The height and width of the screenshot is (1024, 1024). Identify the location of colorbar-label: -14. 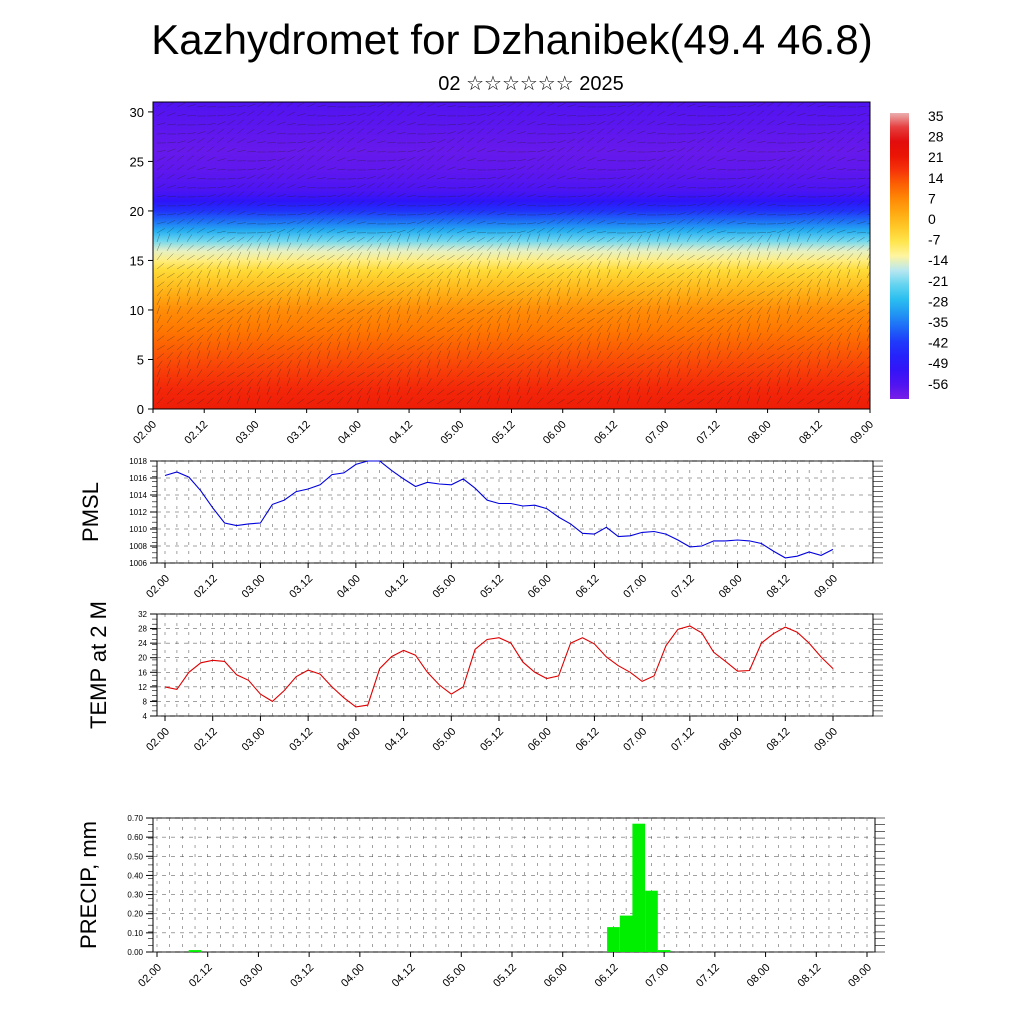
(938, 260).